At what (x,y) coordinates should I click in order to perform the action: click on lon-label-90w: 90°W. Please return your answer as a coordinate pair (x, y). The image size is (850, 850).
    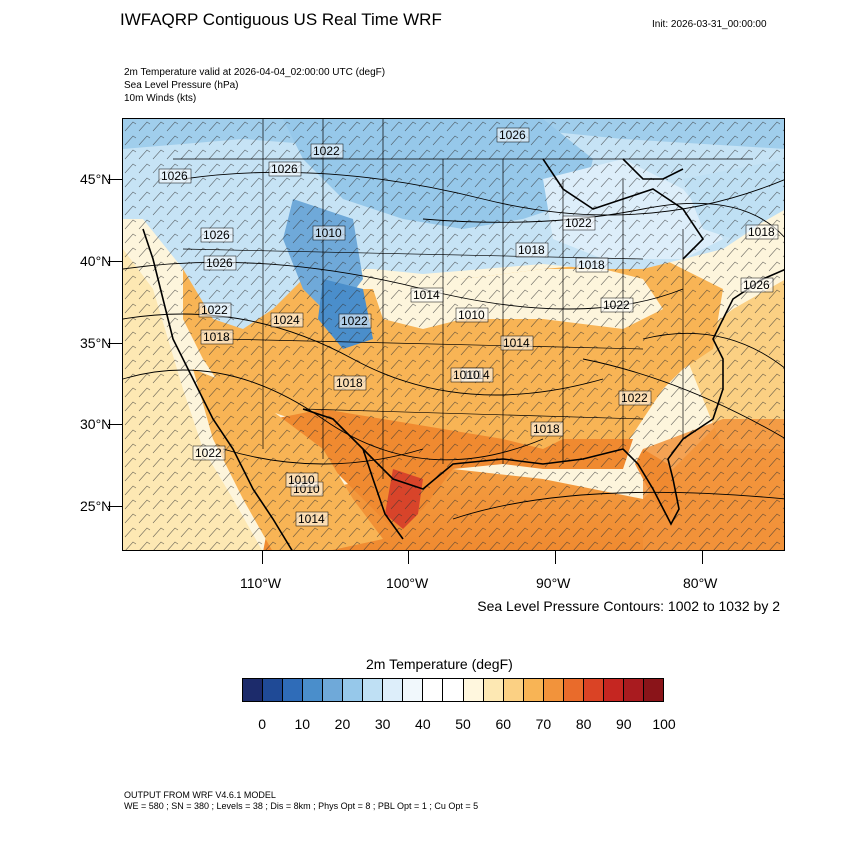
    Looking at the image, I should click on (553, 583).